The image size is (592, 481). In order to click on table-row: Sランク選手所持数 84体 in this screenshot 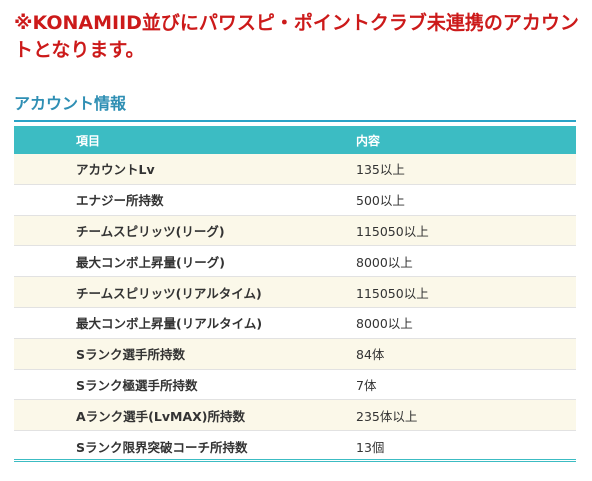, I will do `click(295, 354)`.